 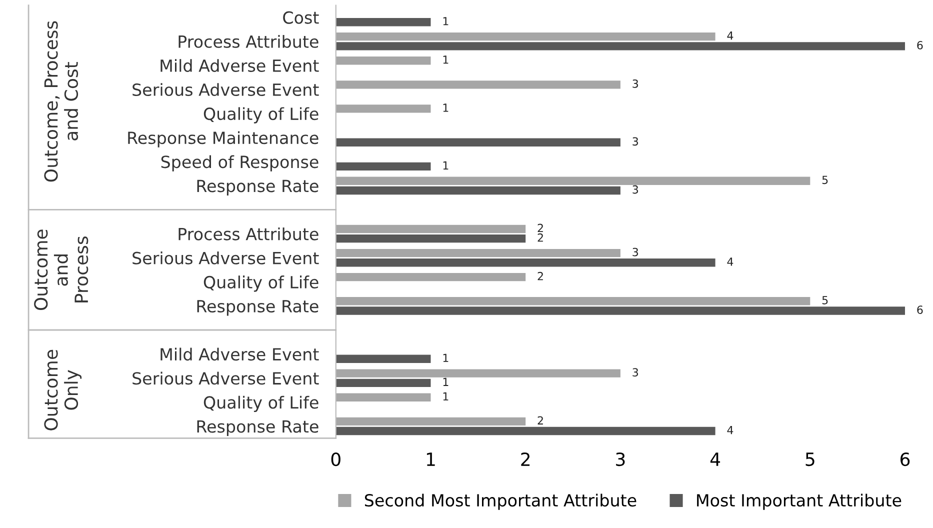 I want to click on y-tick-label: Cost, so click(x=301, y=17).